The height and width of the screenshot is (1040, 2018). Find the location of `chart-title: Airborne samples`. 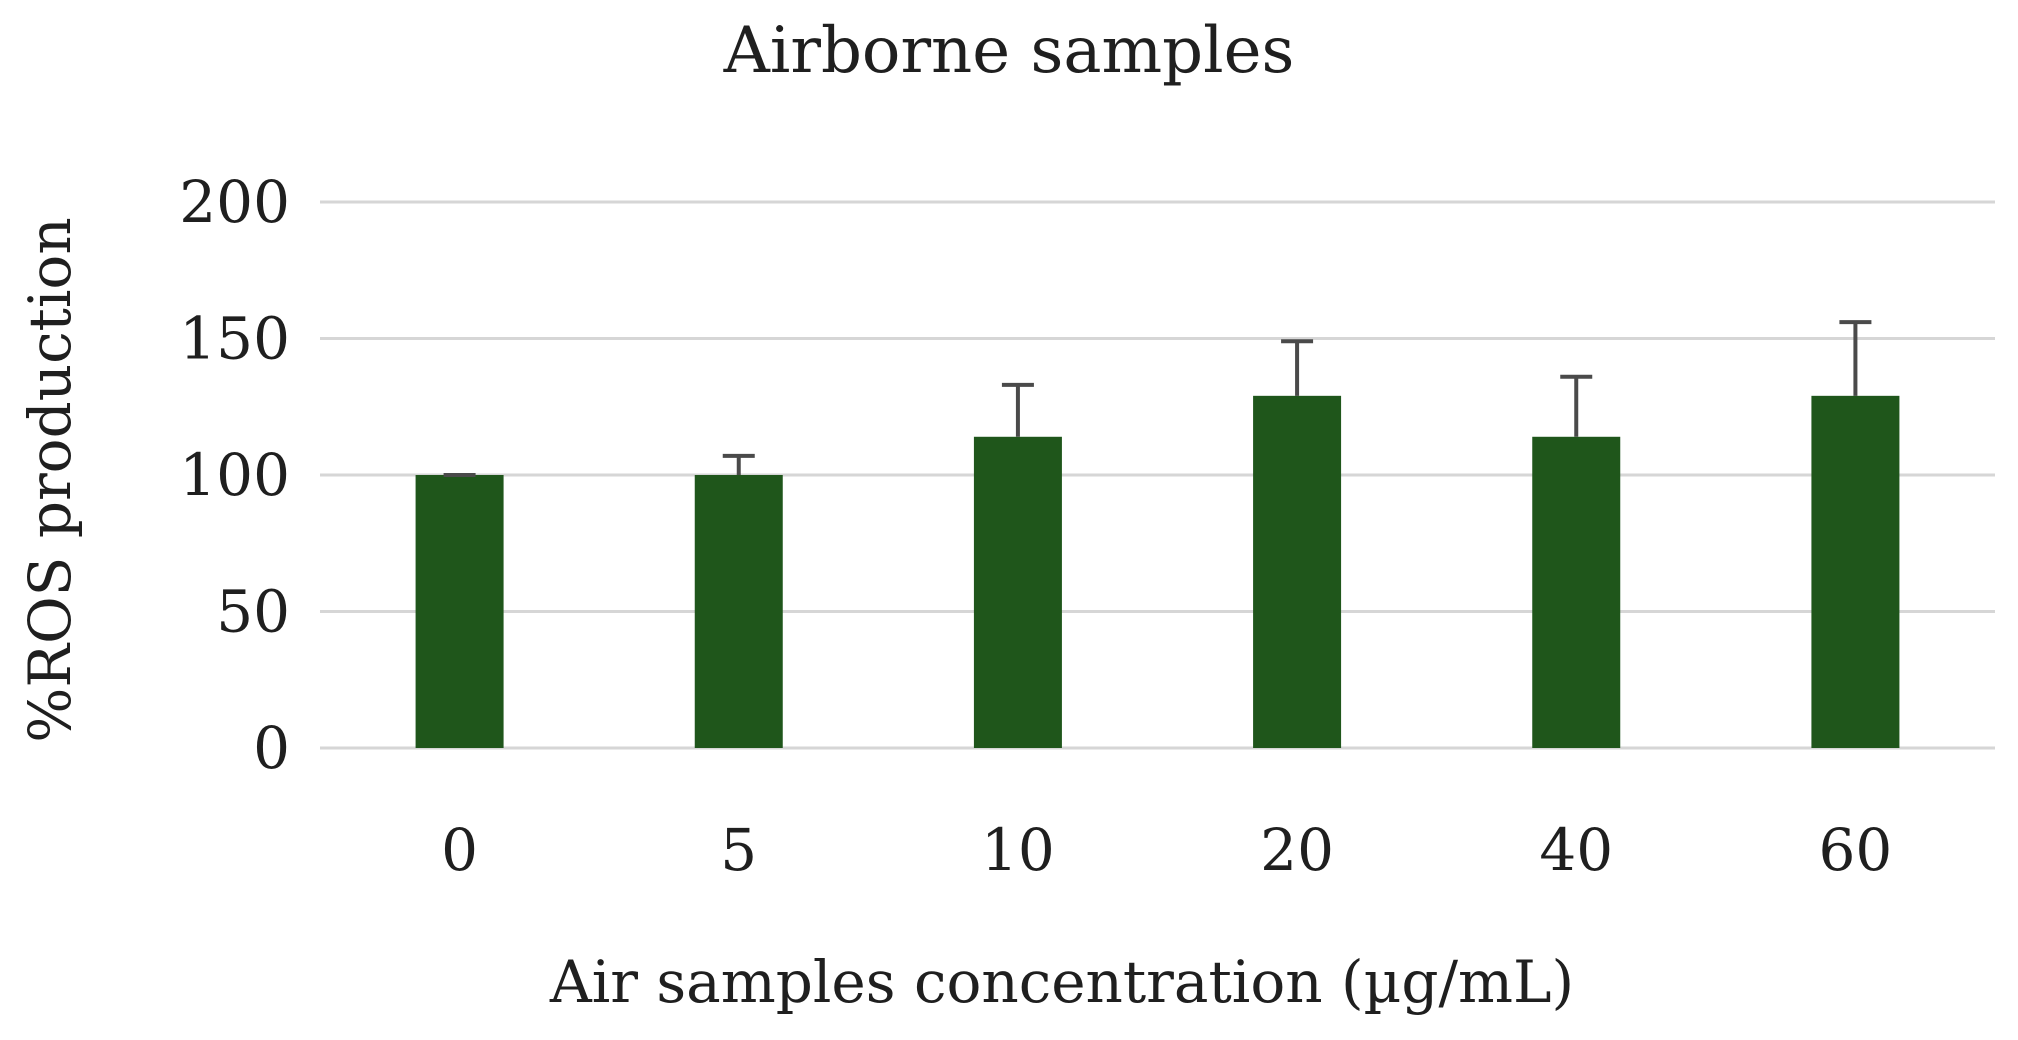

chart-title: Airborne samples is located at coordinates (1009, 51).